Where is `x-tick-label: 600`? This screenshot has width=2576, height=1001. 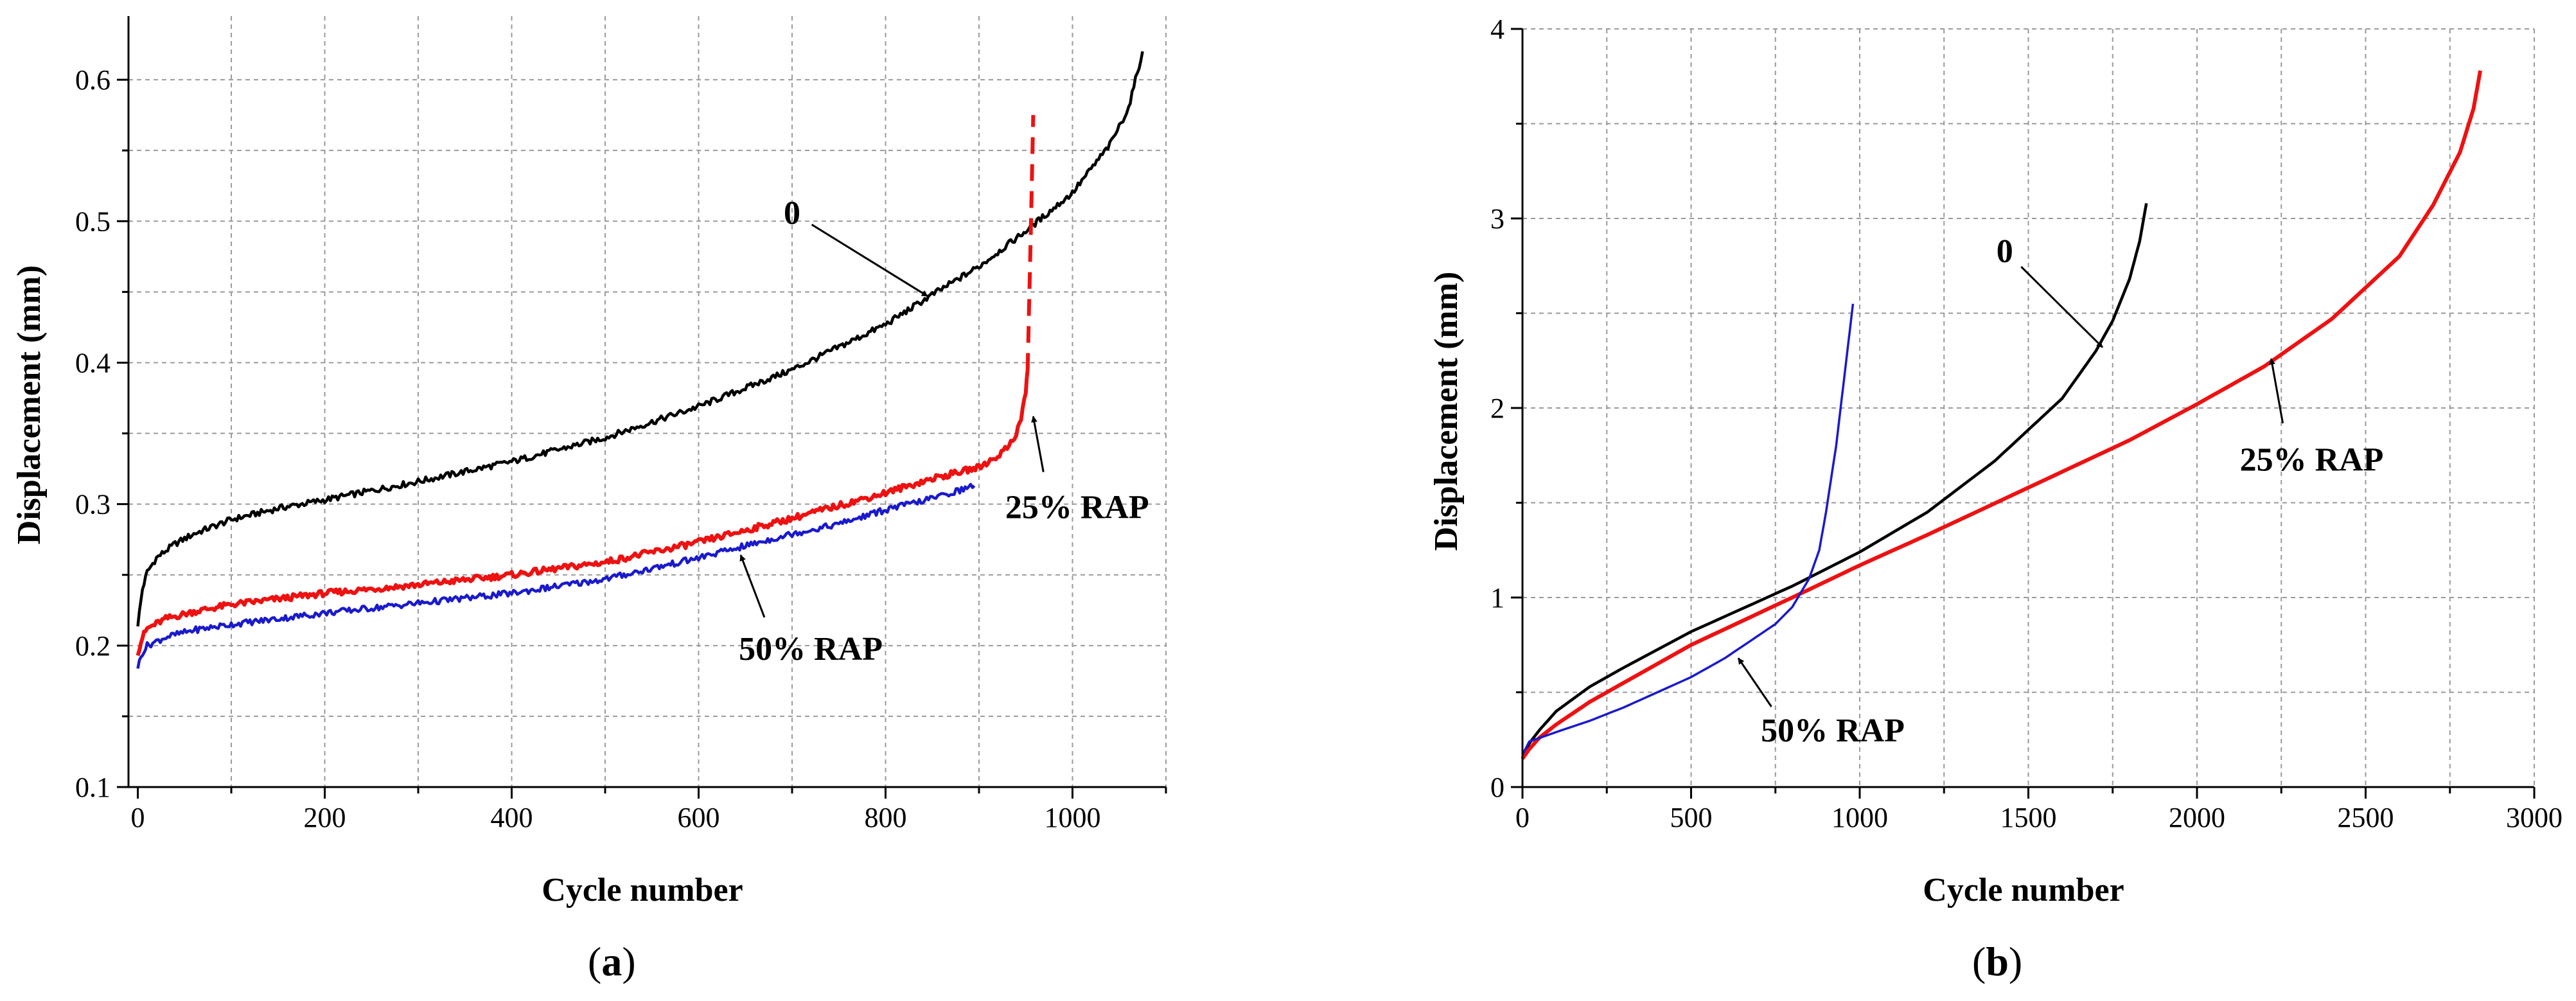
x-tick-label: 600 is located at coordinates (699, 817).